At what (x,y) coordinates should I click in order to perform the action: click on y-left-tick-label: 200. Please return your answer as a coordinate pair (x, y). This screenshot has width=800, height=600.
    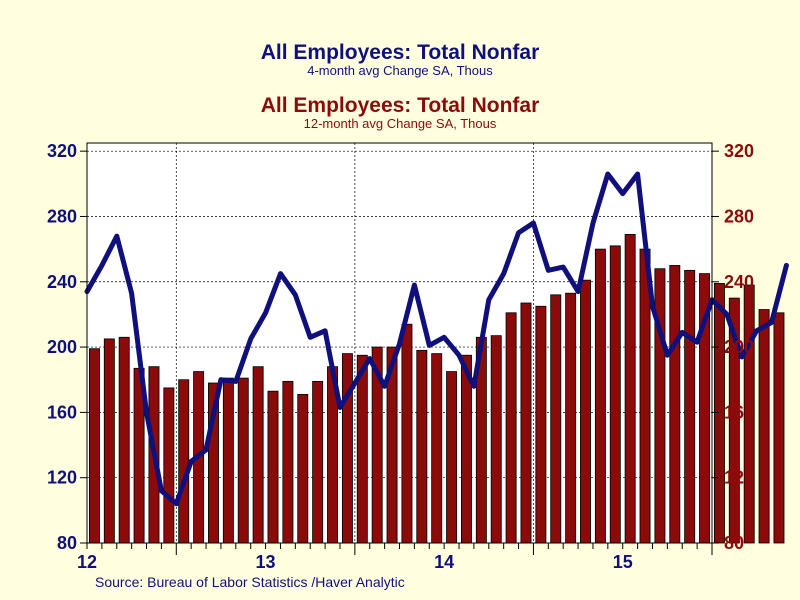
    Looking at the image, I should click on (62, 347).